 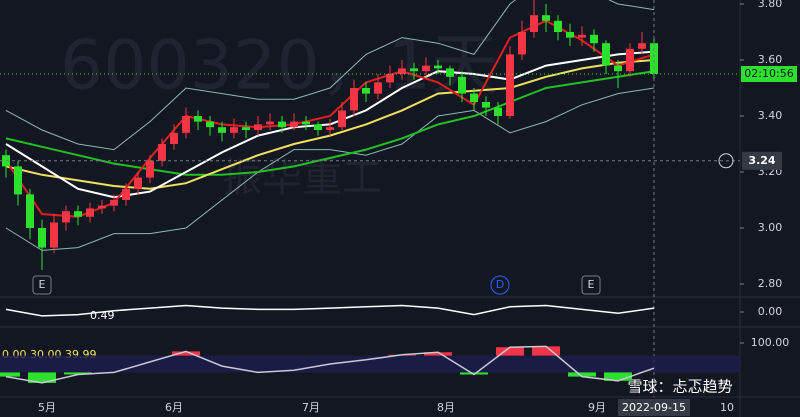 I want to click on y-tick-label: 3.80, so click(x=770, y=5).